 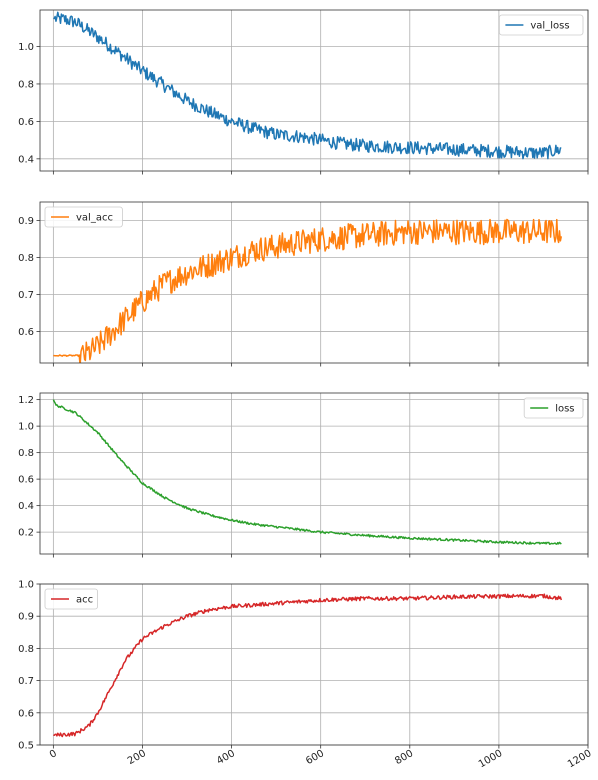 I want to click on x-tick-label: 400, so click(x=226, y=757).